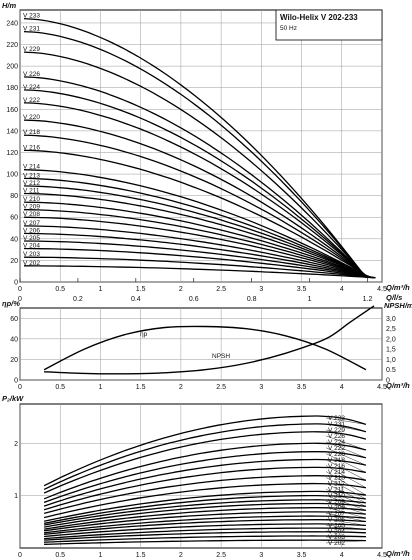 The width and height of the screenshot is (412, 560). What do you see at coordinates (12, 23) in the screenshot?
I see `y-tick-label: 240` at bounding box center [12, 23].